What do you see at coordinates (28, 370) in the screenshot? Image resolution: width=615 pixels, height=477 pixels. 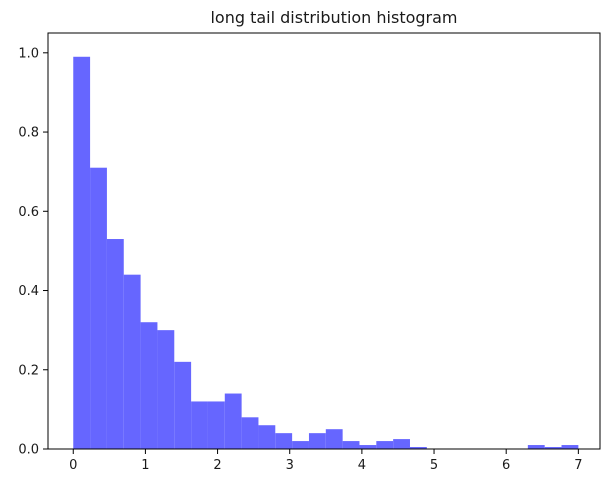 I see `y-tick-label: 0.2` at bounding box center [28, 370].